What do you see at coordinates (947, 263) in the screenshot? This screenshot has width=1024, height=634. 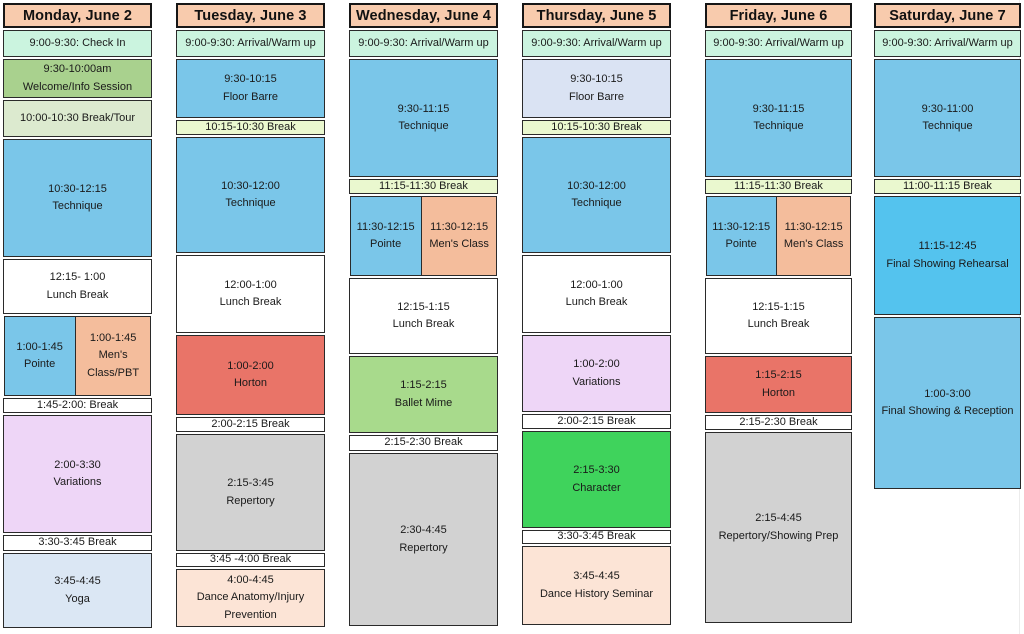 I see `event-text-line: Final Showing Rehearsal` at bounding box center [947, 263].